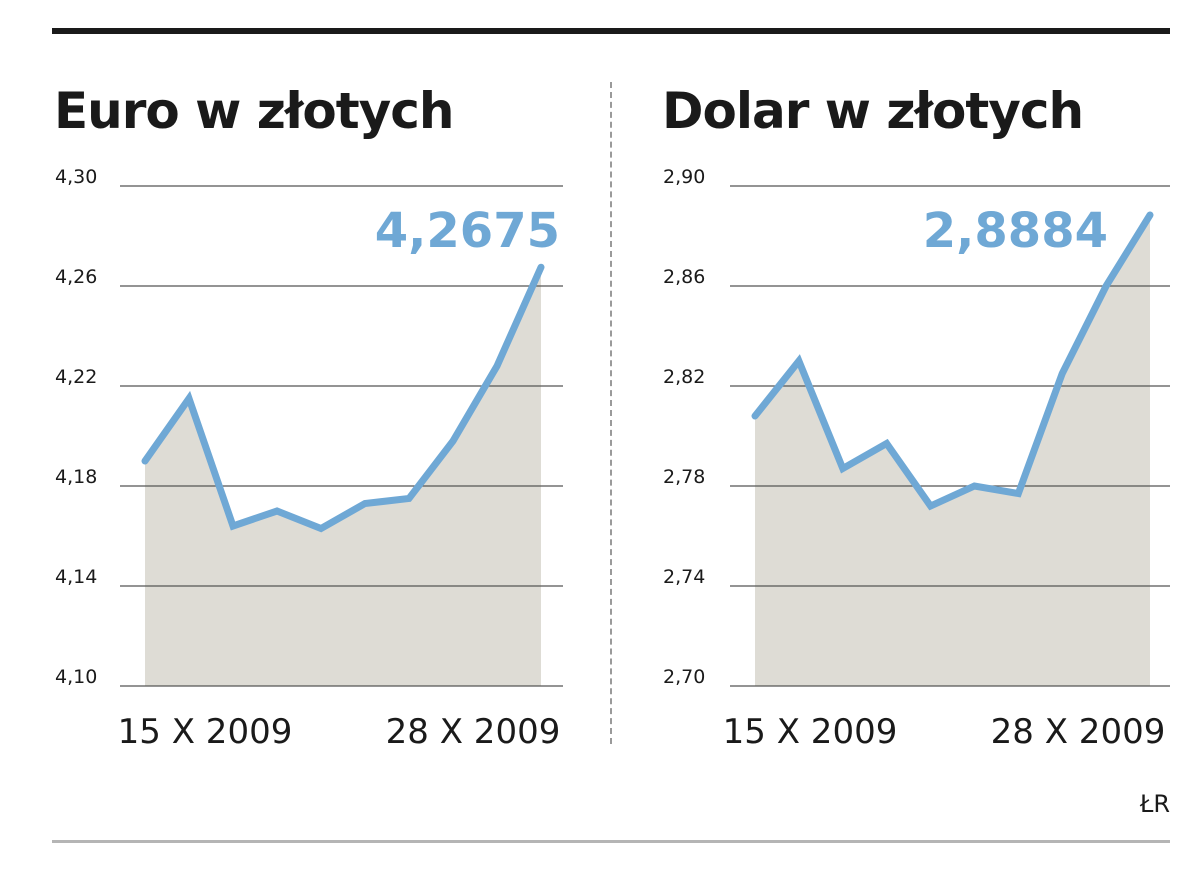 Image resolution: width=1200 pixels, height=870 pixels. I want to click on euro-latest-value-label: 4,2675, so click(467, 231).